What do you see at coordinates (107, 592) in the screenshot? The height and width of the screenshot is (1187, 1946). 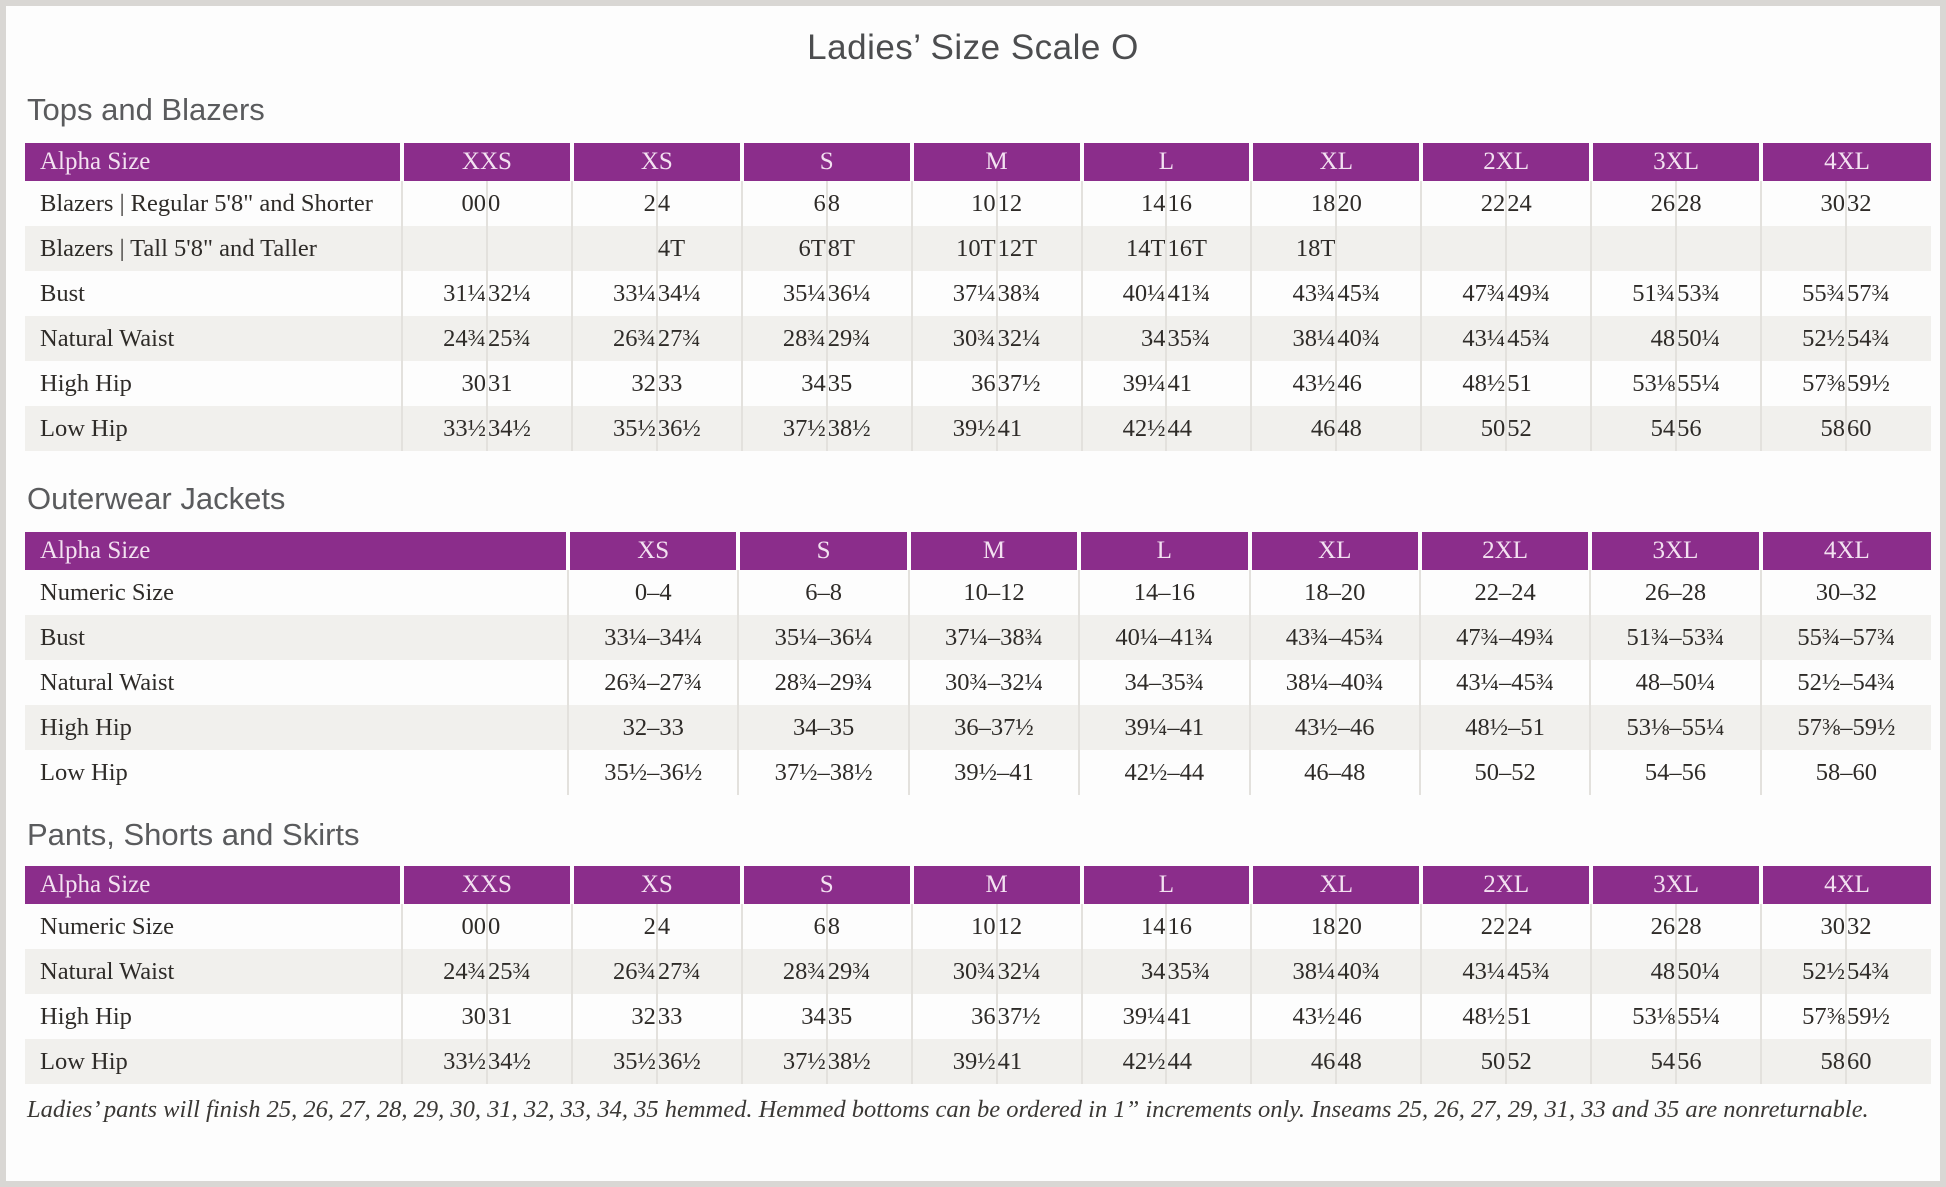 I see `row-label: Numeric Size` at bounding box center [107, 592].